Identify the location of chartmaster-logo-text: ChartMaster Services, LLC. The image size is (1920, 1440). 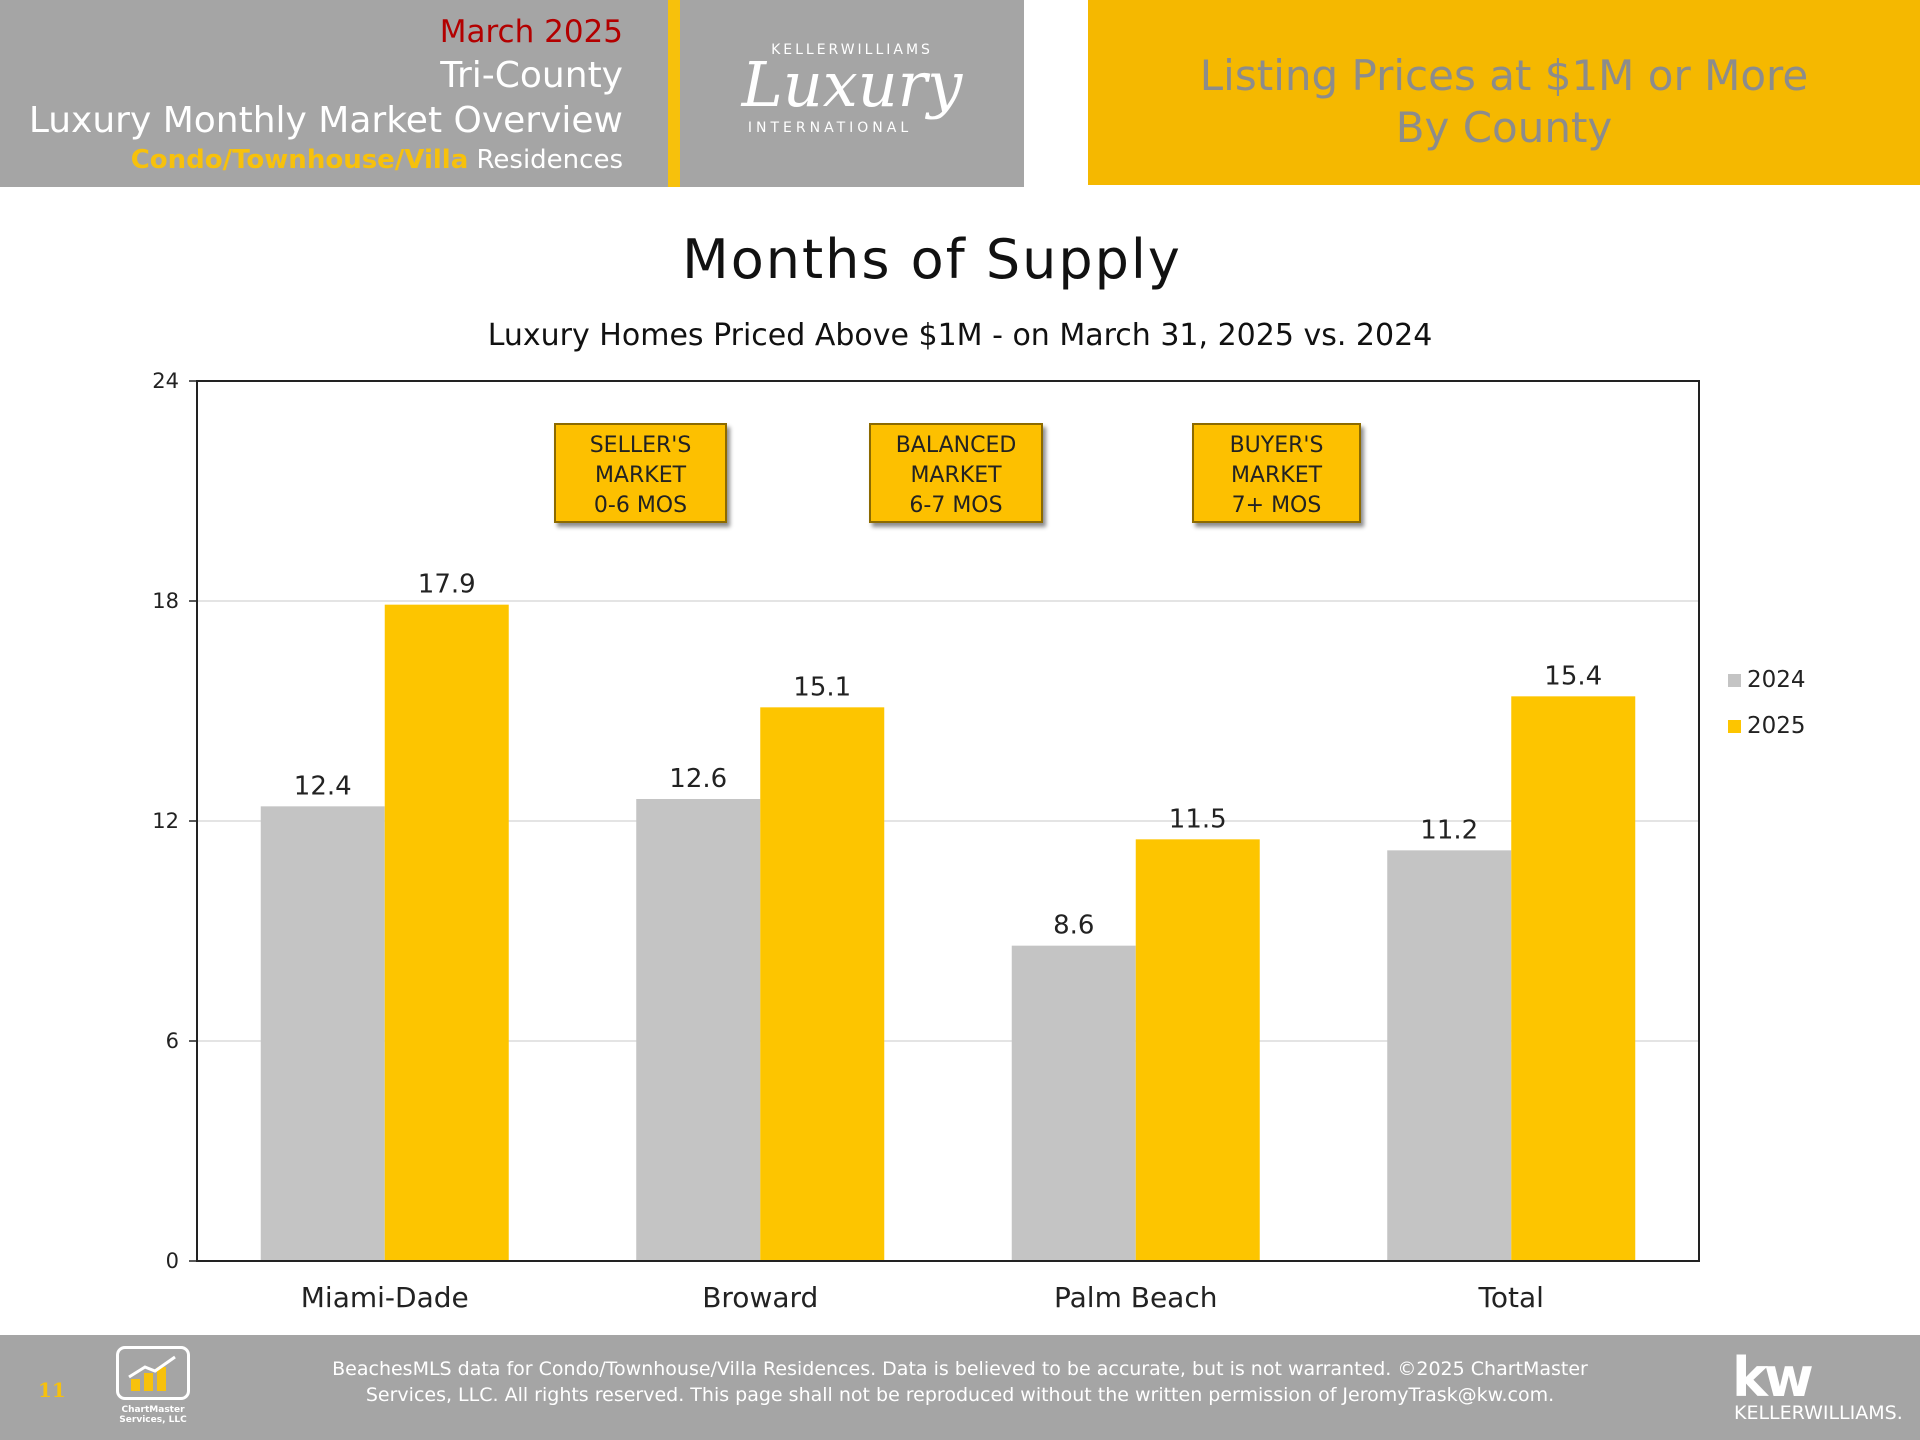
(153, 1415).